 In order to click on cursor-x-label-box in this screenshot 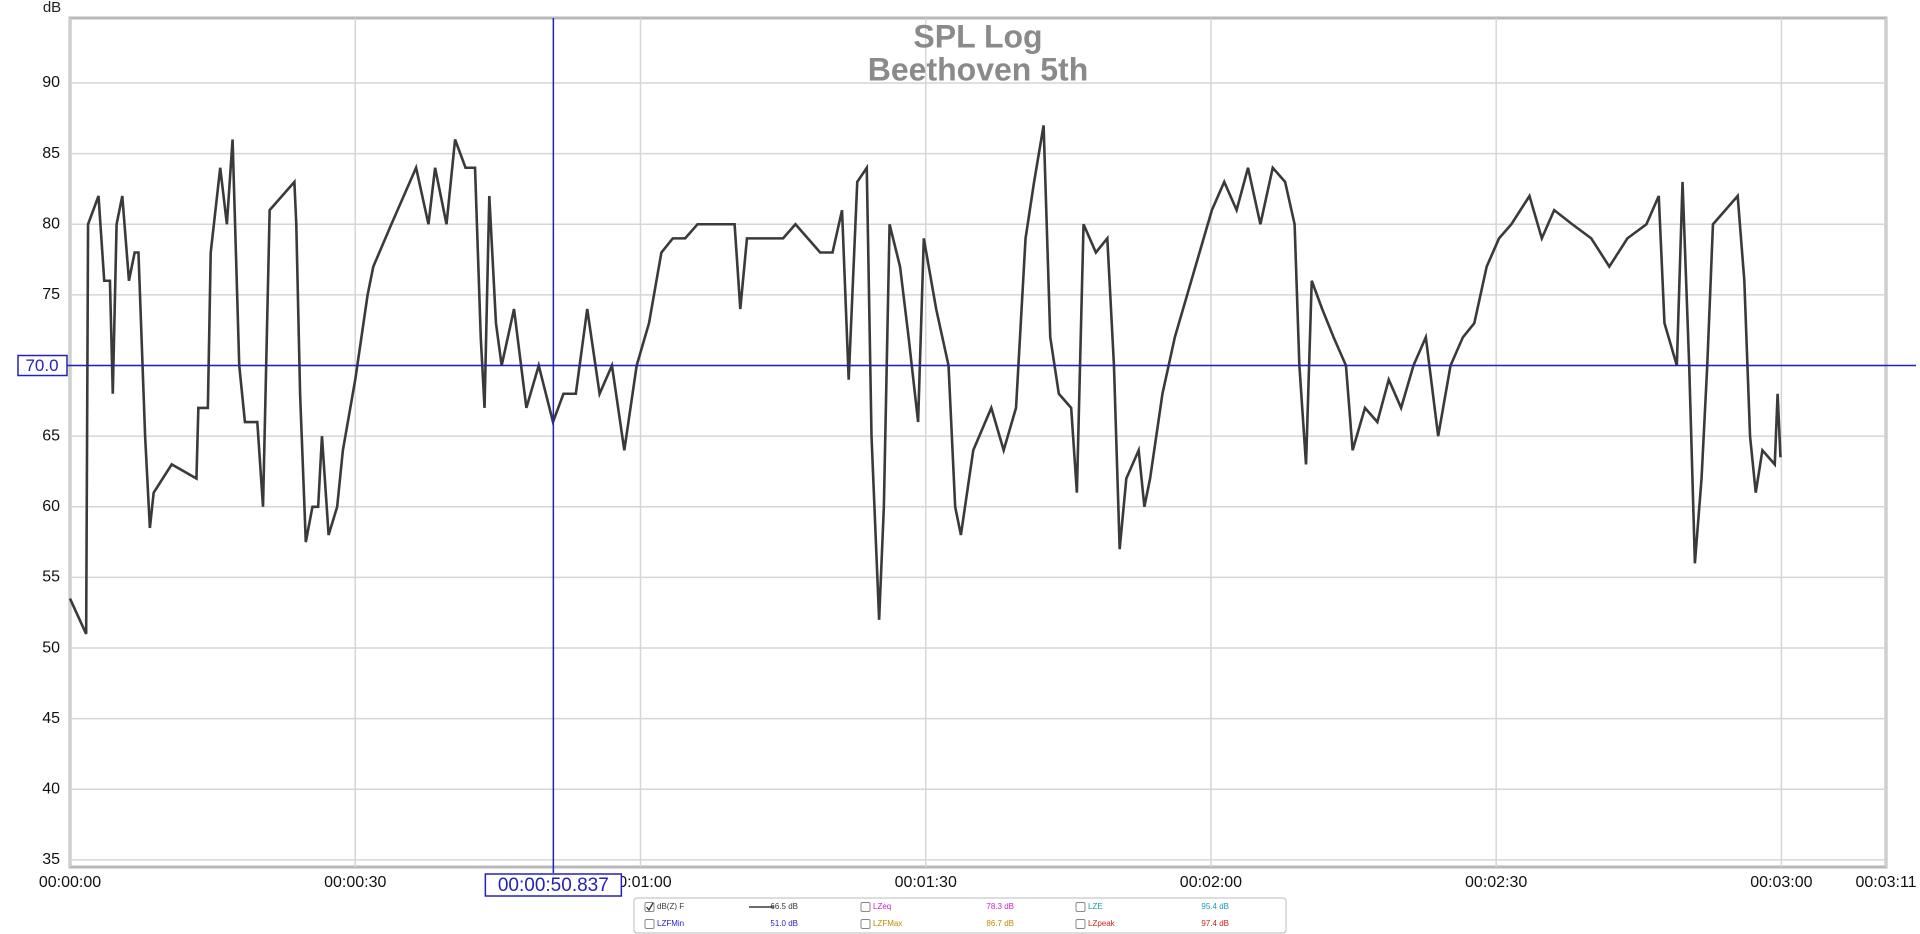, I will do `click(553, 885)`.